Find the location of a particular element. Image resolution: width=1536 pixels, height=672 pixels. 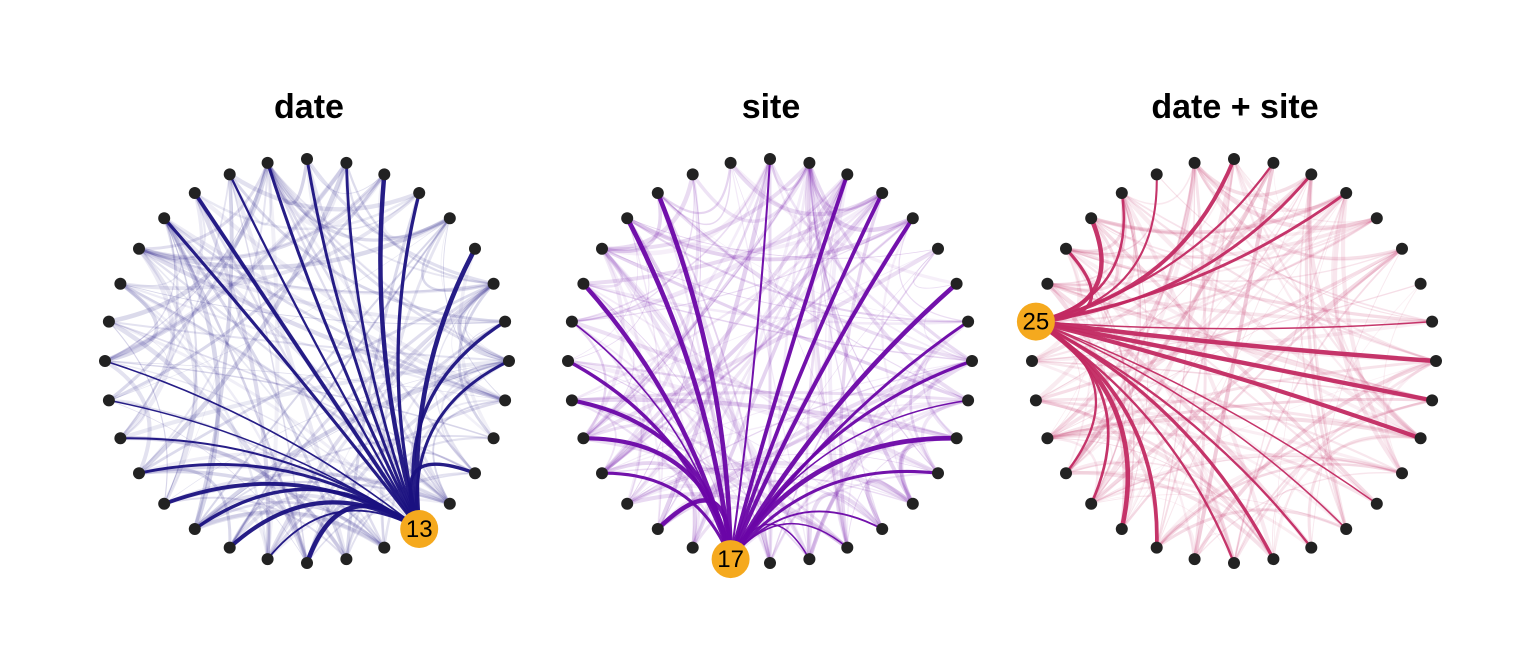

panel-title-site: site is located at coordinates (771, 107).